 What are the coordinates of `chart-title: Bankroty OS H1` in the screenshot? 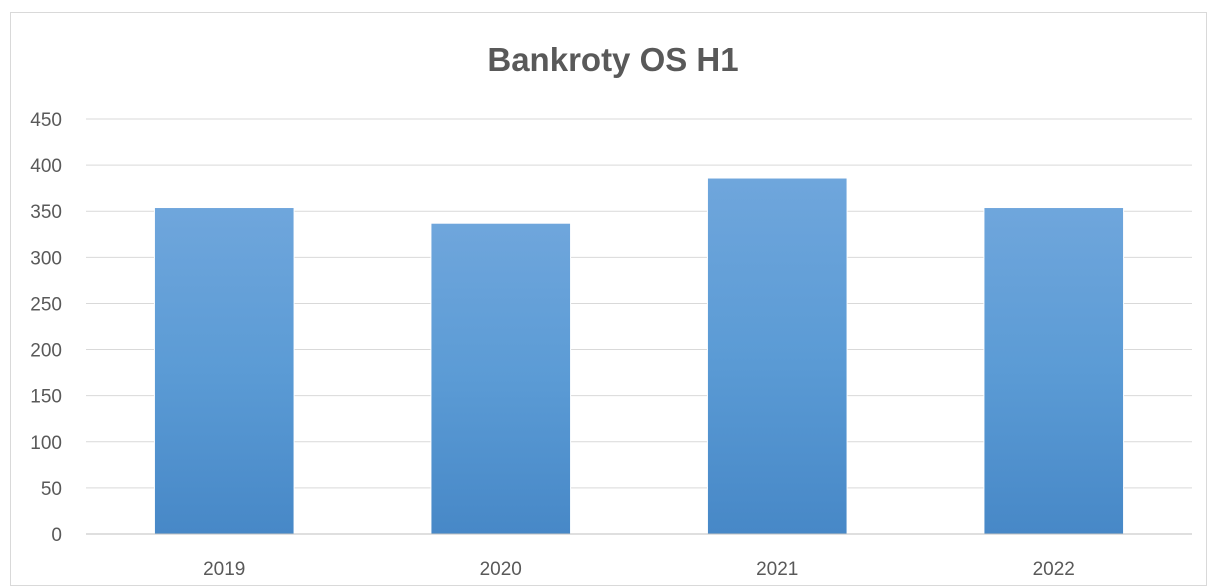 It's located at (613, 59).